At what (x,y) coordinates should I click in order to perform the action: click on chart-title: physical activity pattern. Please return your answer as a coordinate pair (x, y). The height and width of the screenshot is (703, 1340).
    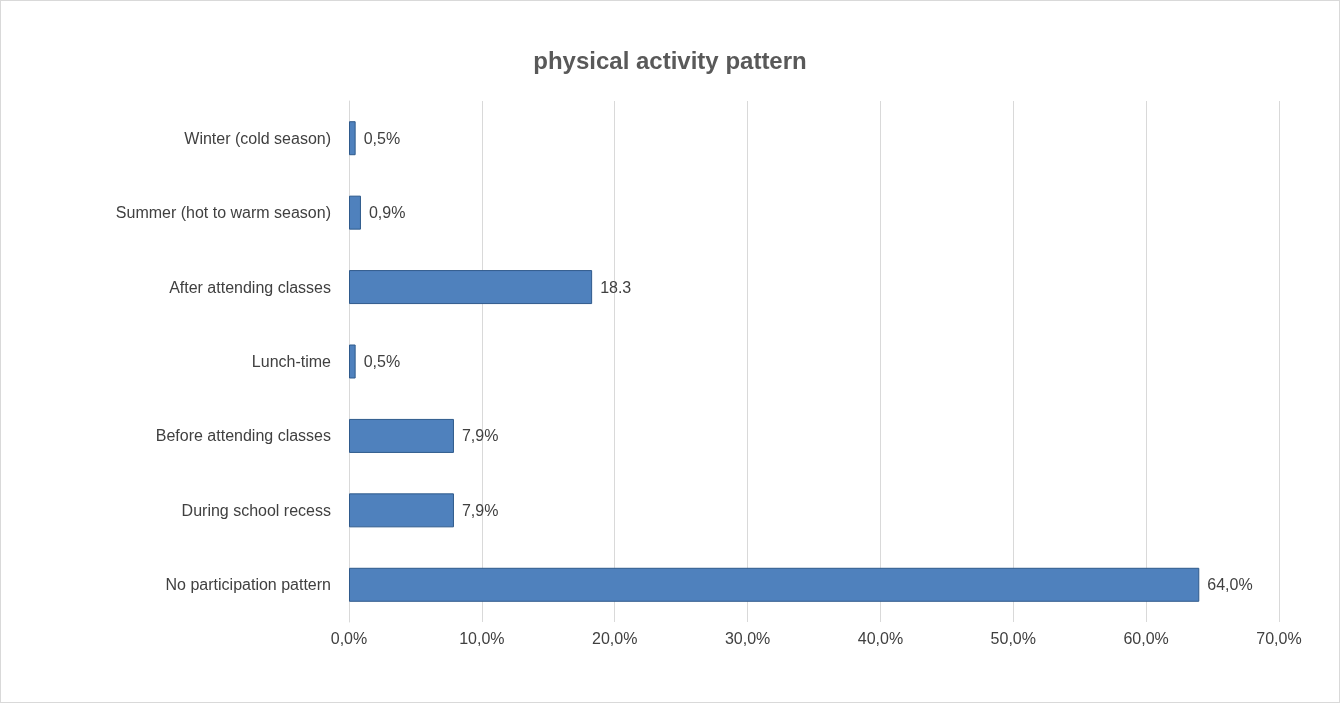
    Looking at the image, I should click on (670, 60).